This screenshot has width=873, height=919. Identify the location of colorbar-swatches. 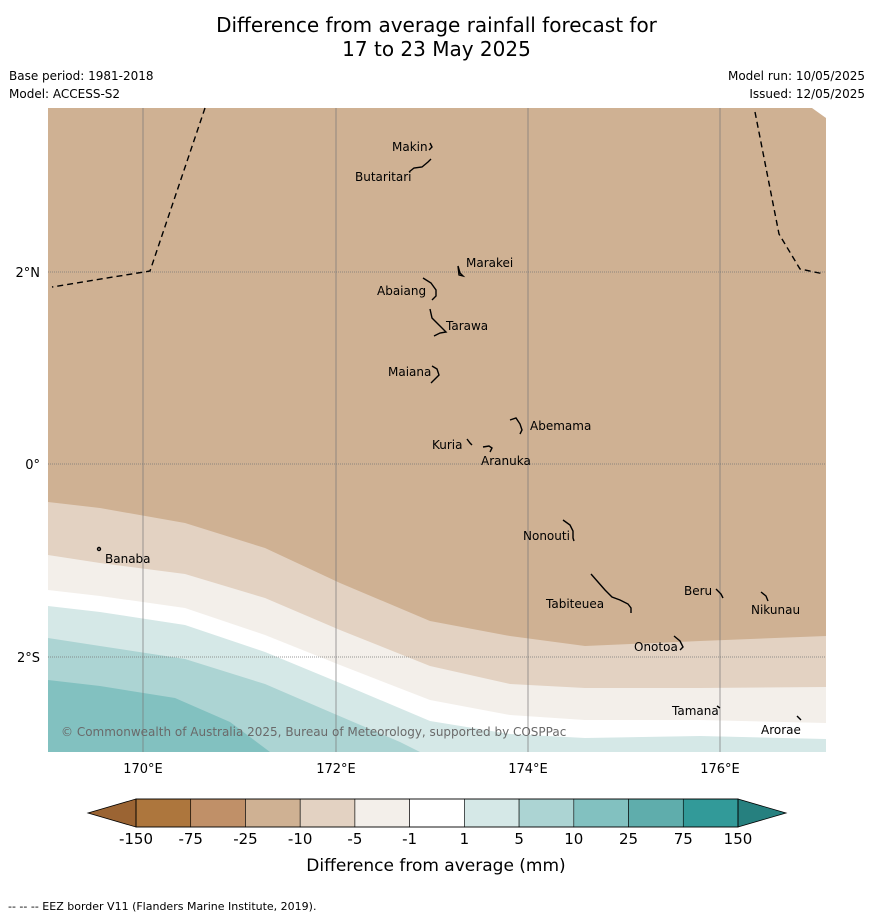
(437, 813).